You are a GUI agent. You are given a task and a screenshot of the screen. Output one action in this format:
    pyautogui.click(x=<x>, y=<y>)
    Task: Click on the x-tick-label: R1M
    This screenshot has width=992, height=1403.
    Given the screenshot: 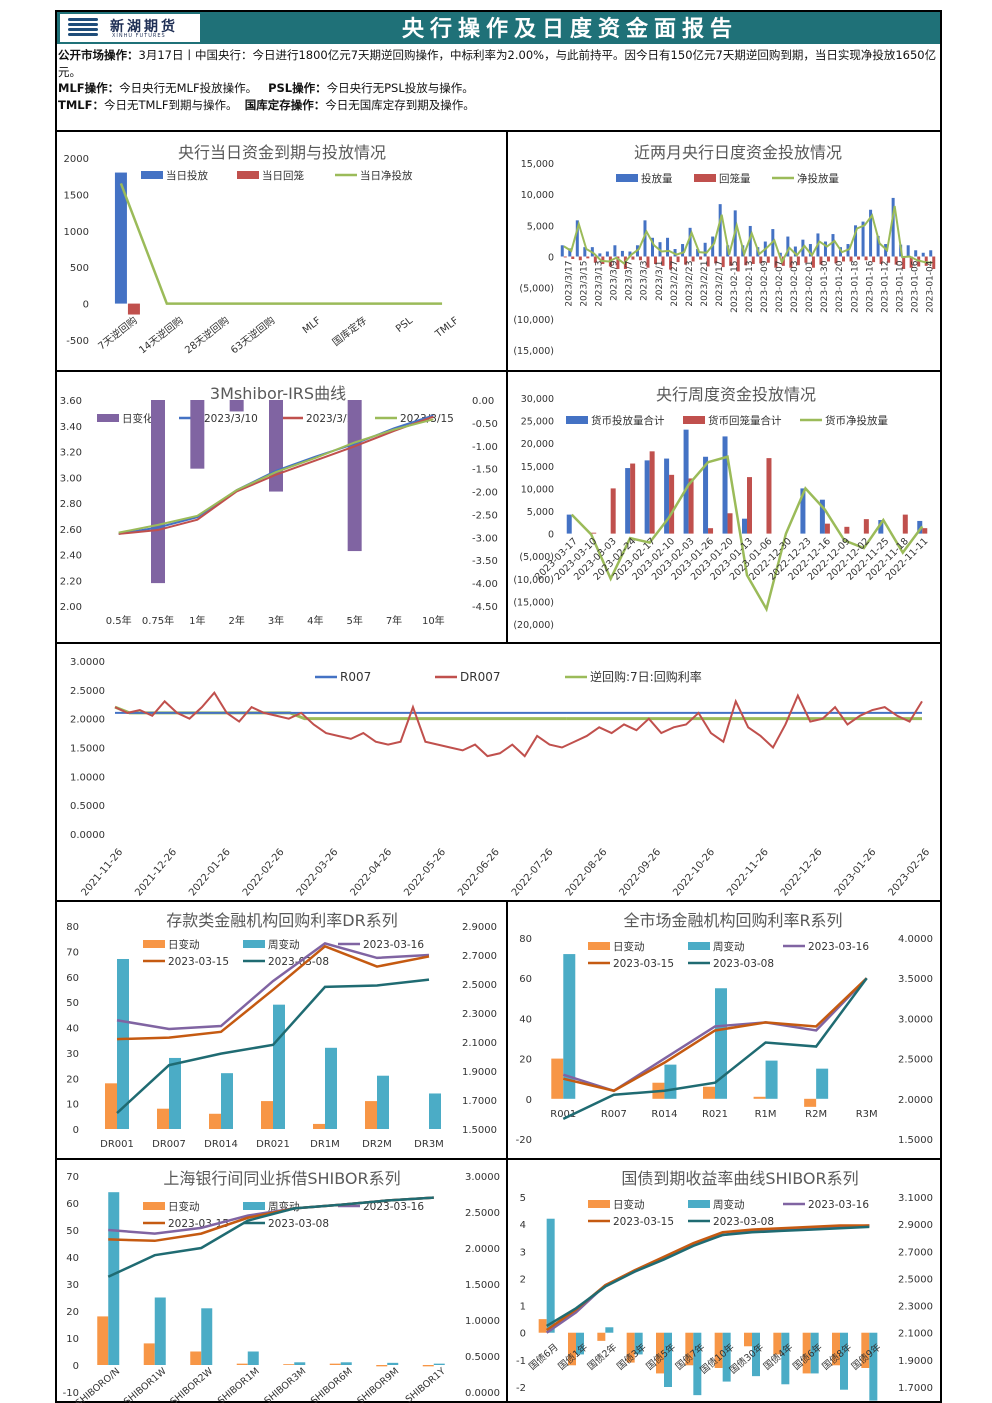 What is the action you would take?
    pyautogui.click(x=766, y=1114)
    